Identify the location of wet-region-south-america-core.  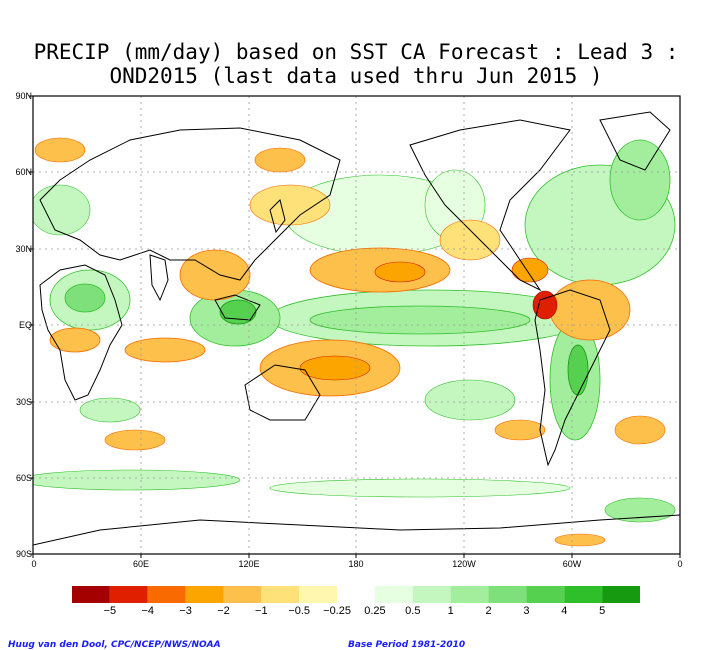
(578, 370).